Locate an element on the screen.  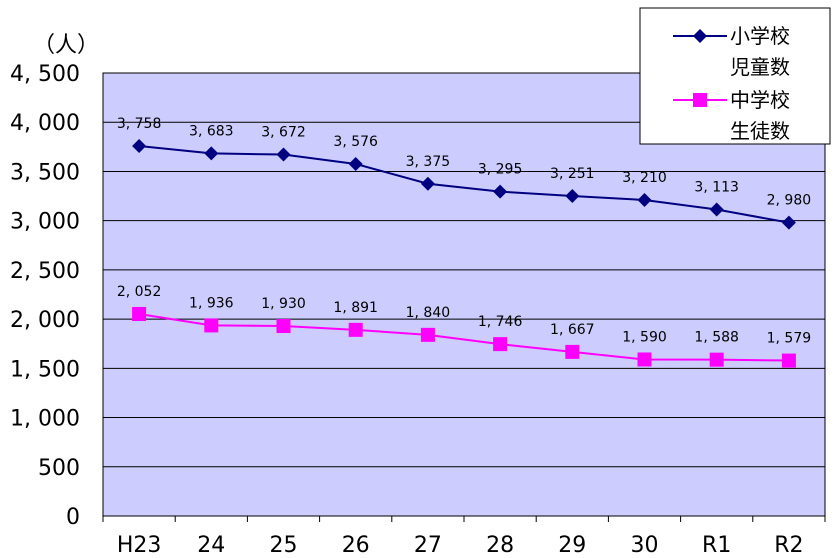
x-axis: H23 24 25 26 27 28 29 30 R1 R2 is located at coordinates (464, 537).